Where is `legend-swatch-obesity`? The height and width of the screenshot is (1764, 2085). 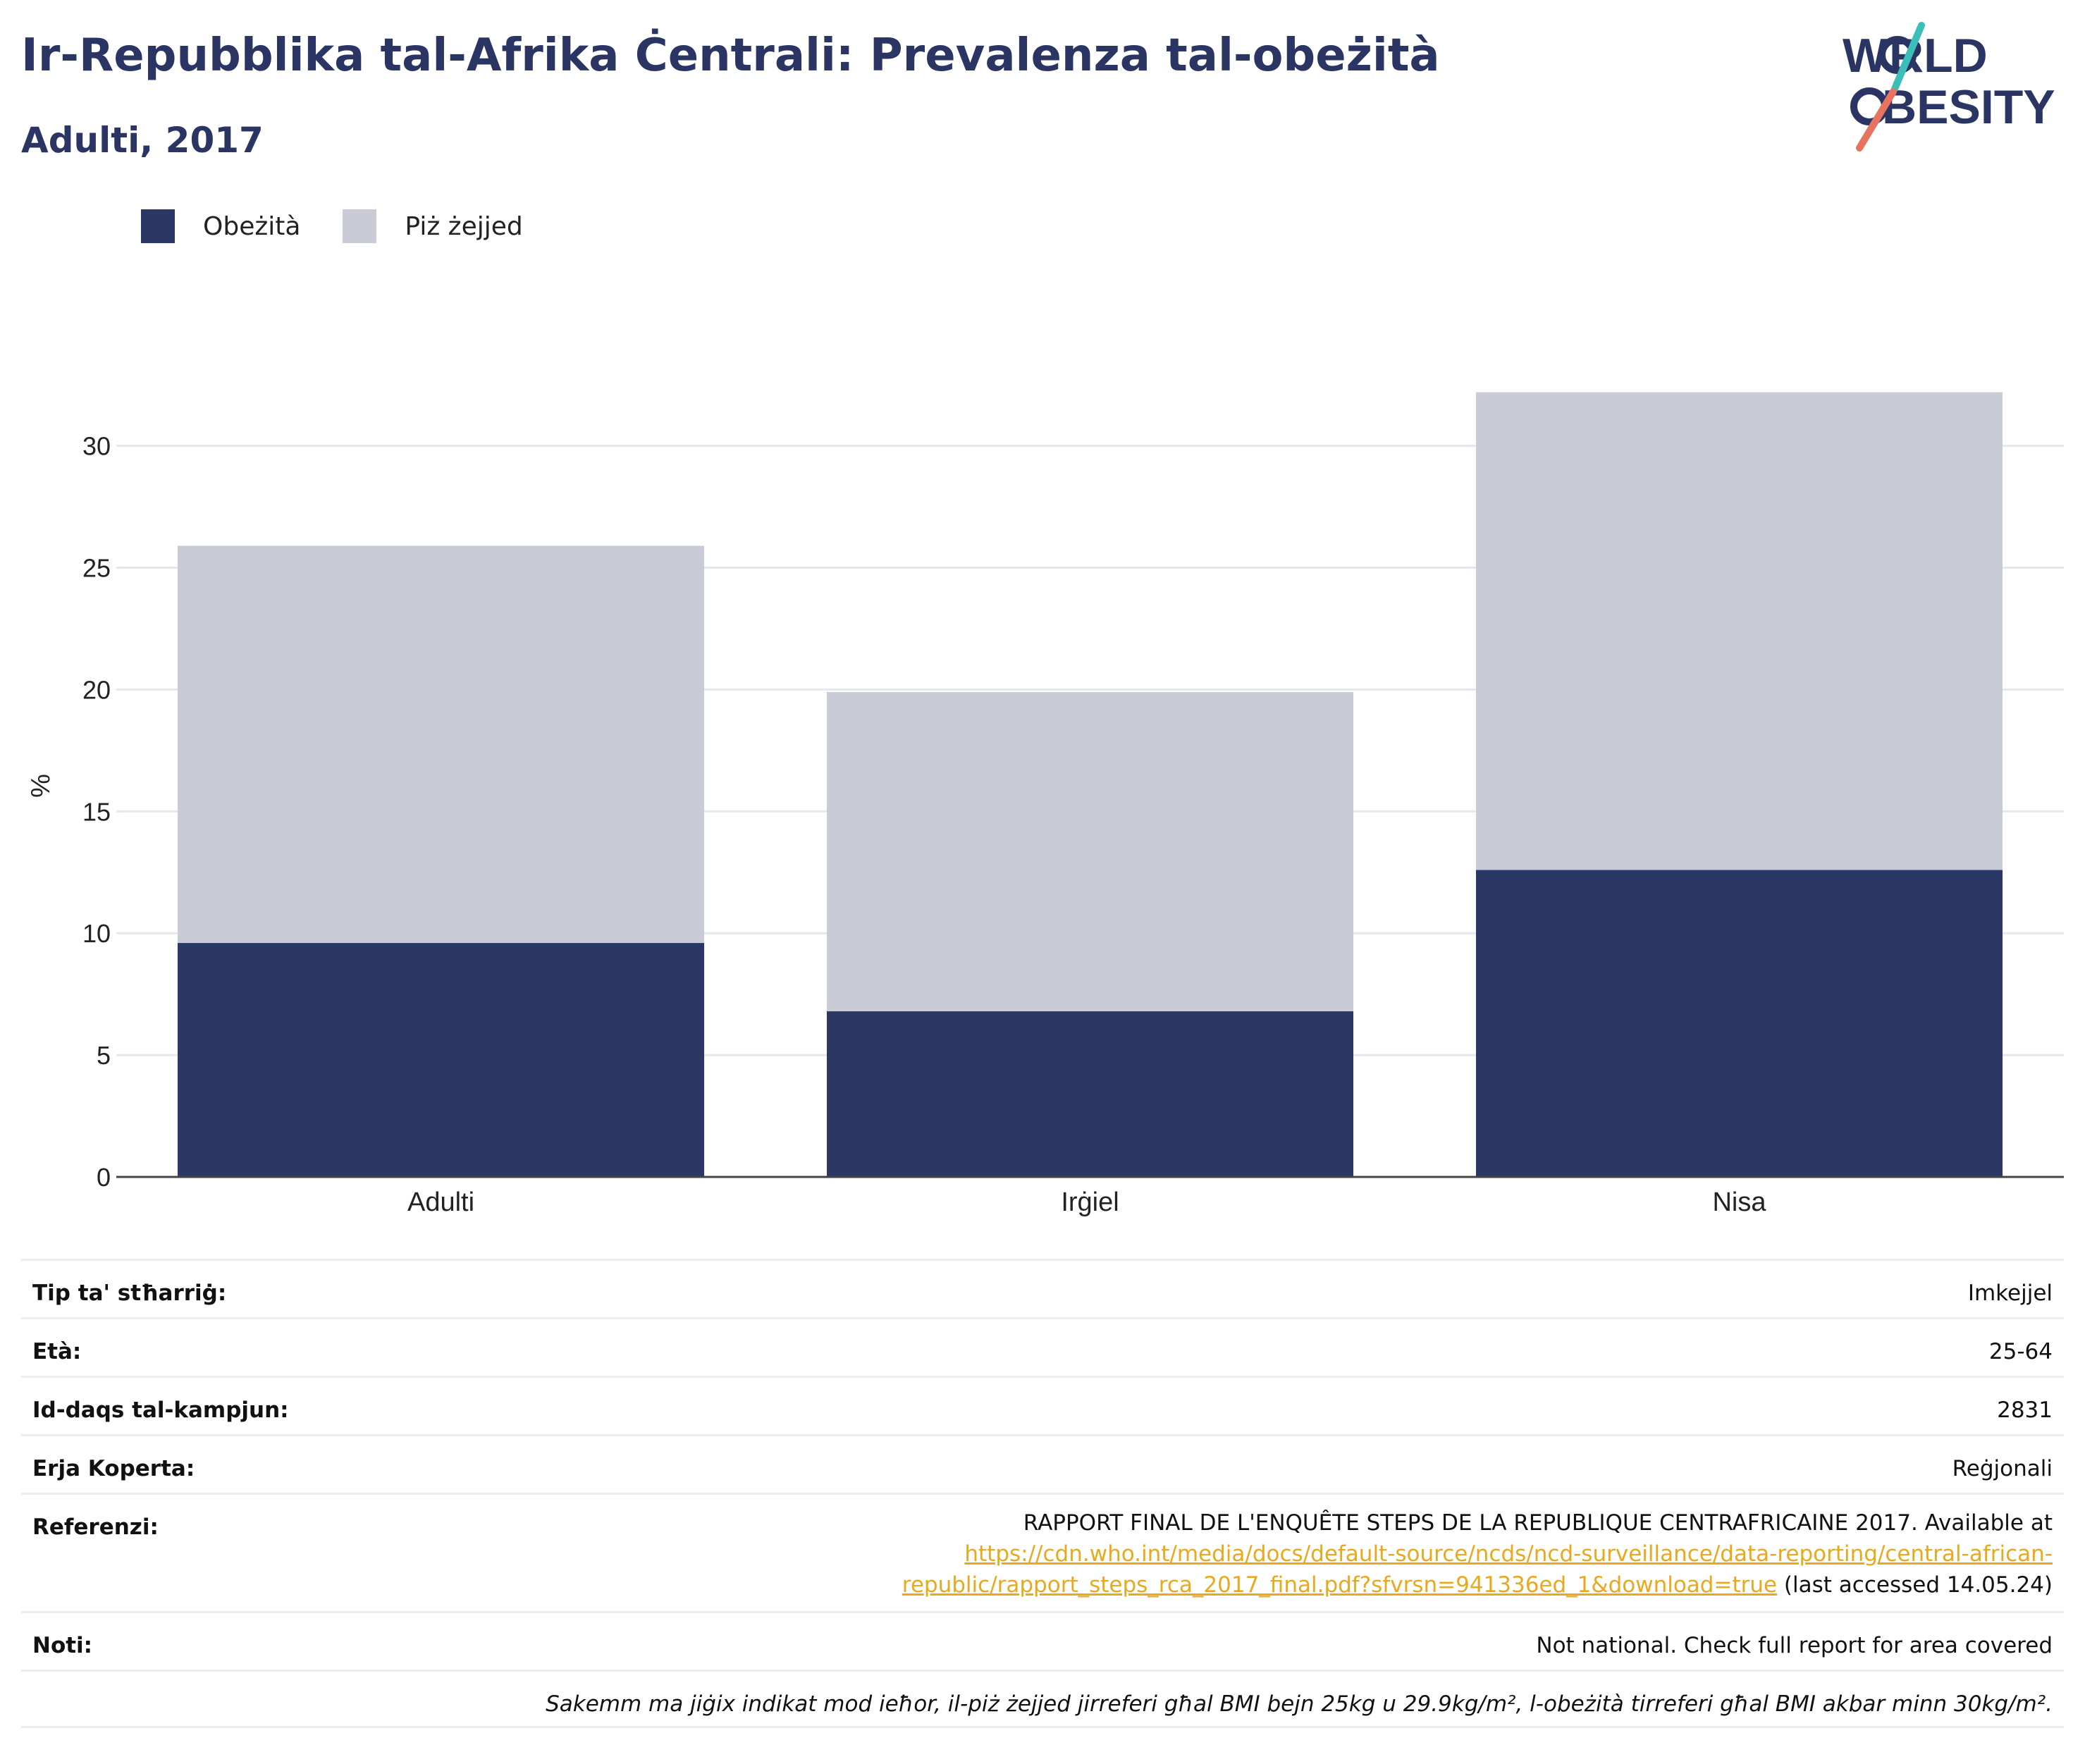 legend-swatch-obesity is located at coordinates (158, 226).